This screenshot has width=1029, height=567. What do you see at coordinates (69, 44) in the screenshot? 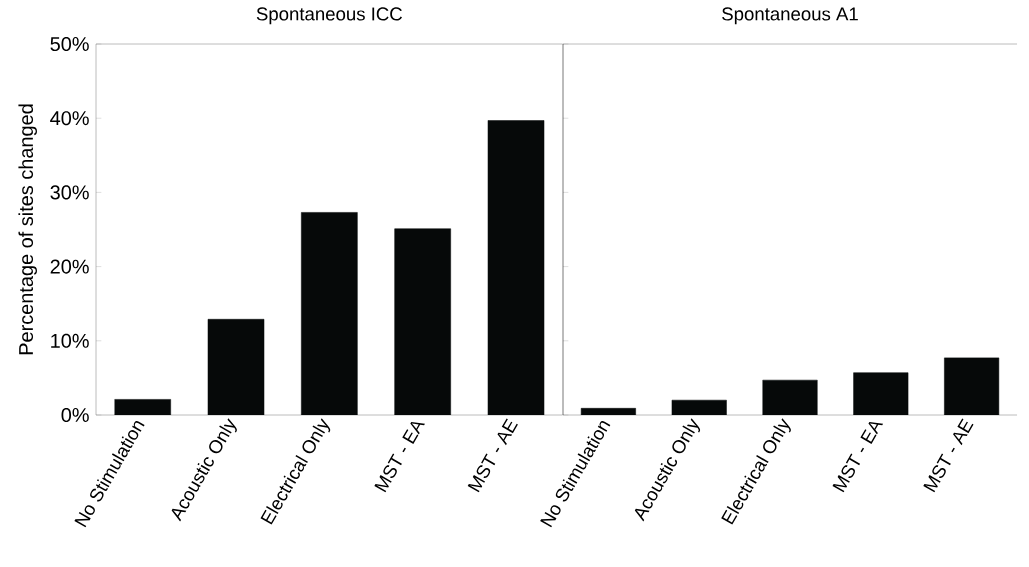
I see `y-tick-label: 50%` at bounding box center [69, 44].